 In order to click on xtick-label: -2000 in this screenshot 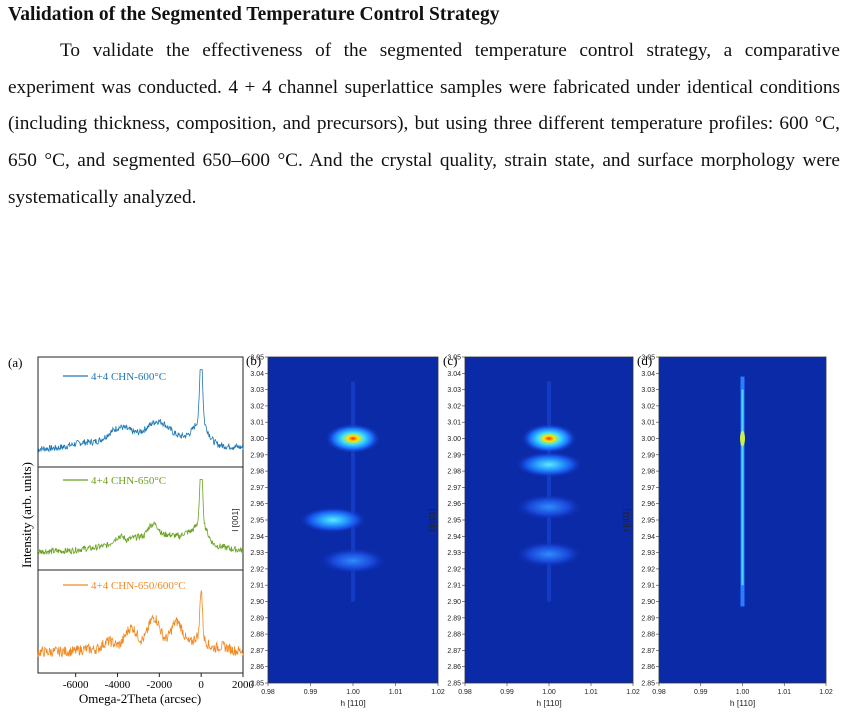, I will do `click(159, 685)`.